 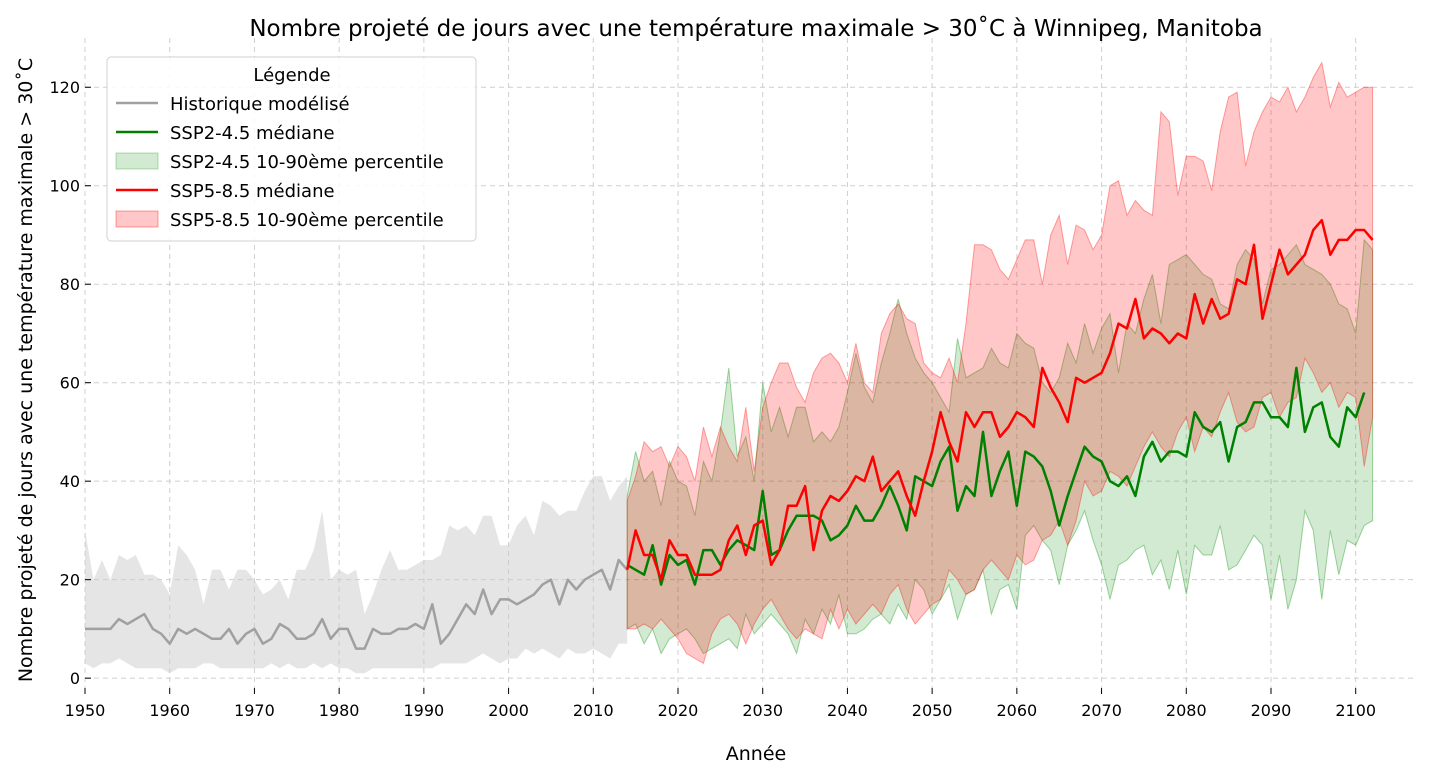 What do you see at coordinates (1271, 710) in the screenshot?
I see `x-tick-label-2090: 2090` at bounding box center [1271, 710].